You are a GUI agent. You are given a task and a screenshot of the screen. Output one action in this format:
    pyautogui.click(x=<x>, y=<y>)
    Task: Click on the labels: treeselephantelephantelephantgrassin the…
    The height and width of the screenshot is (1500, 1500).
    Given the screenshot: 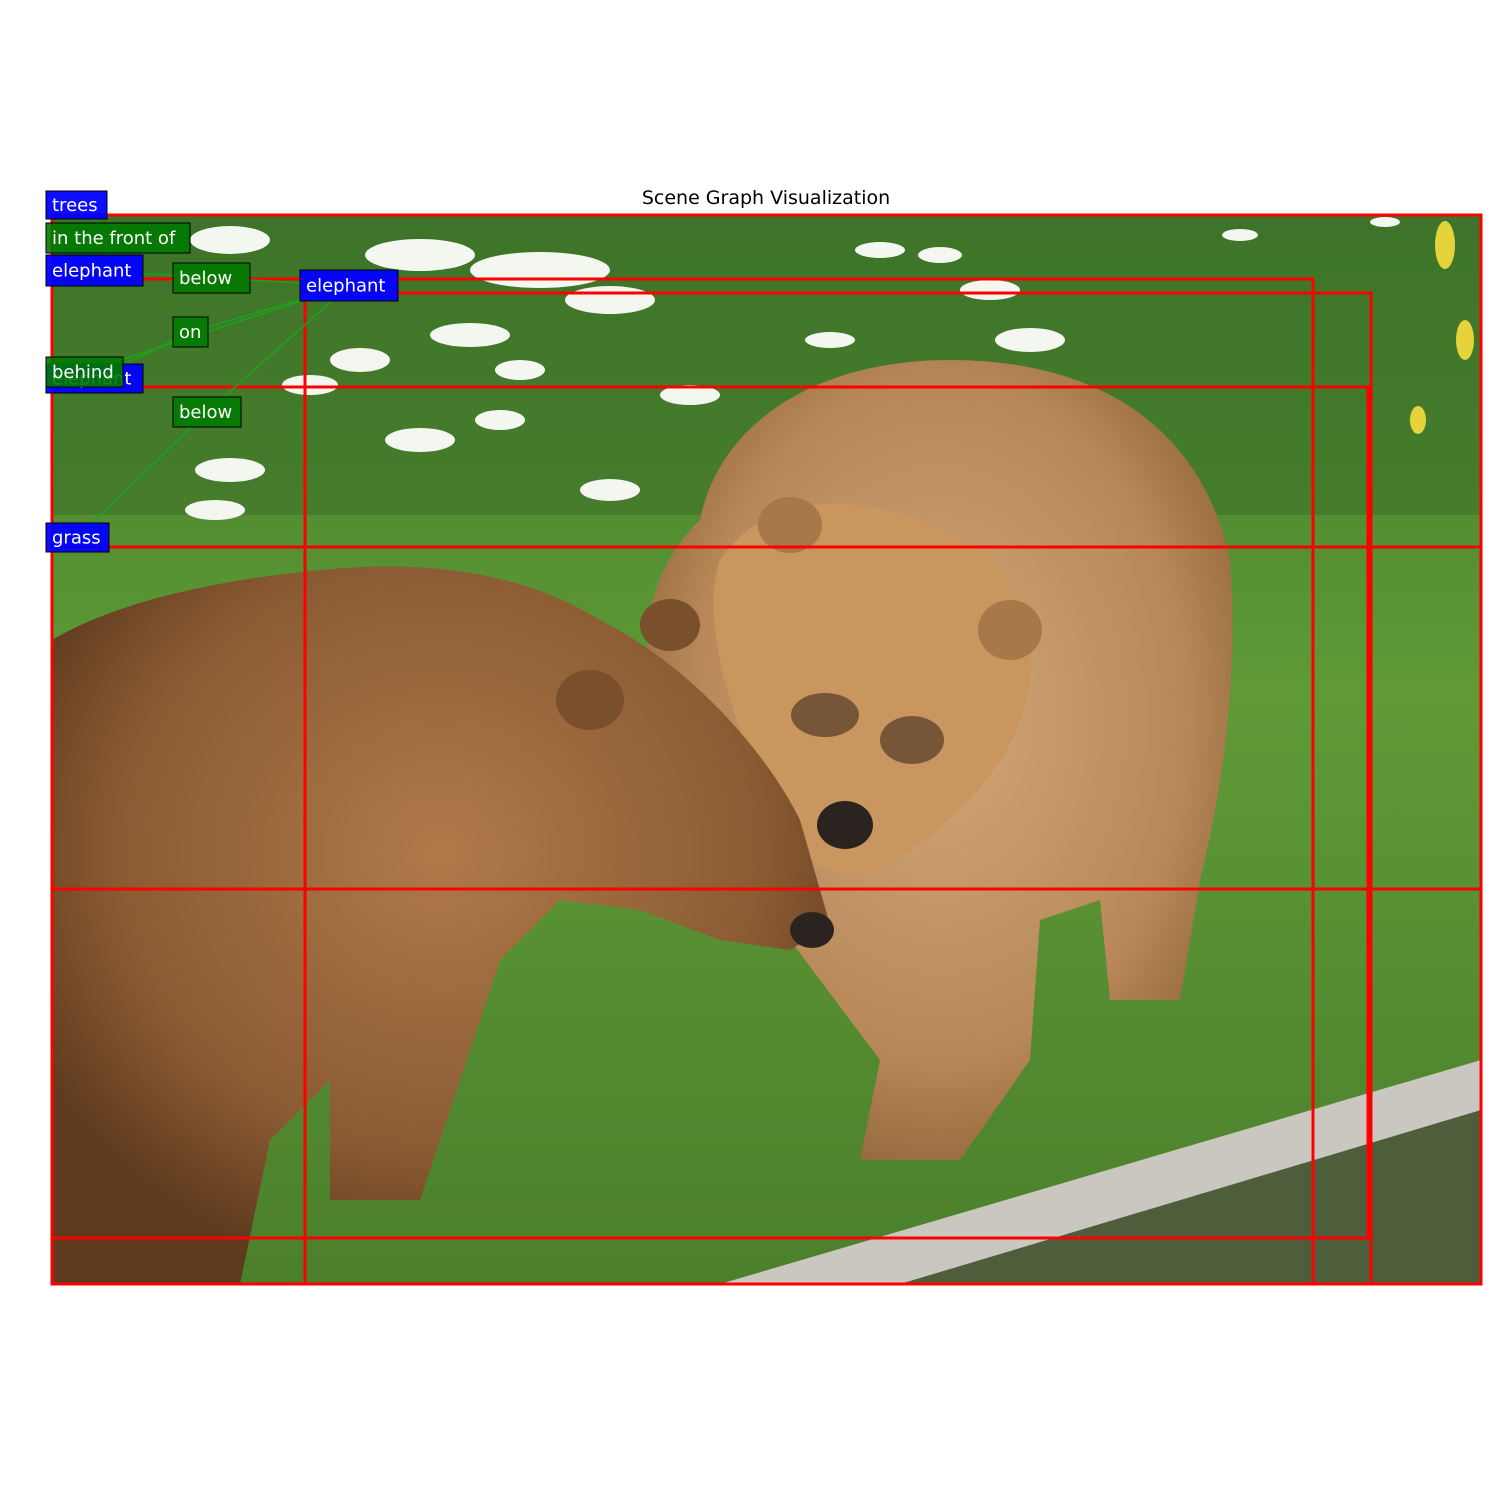 What is the action you would take?
    pyautogui.click(x=222, y=371)
    